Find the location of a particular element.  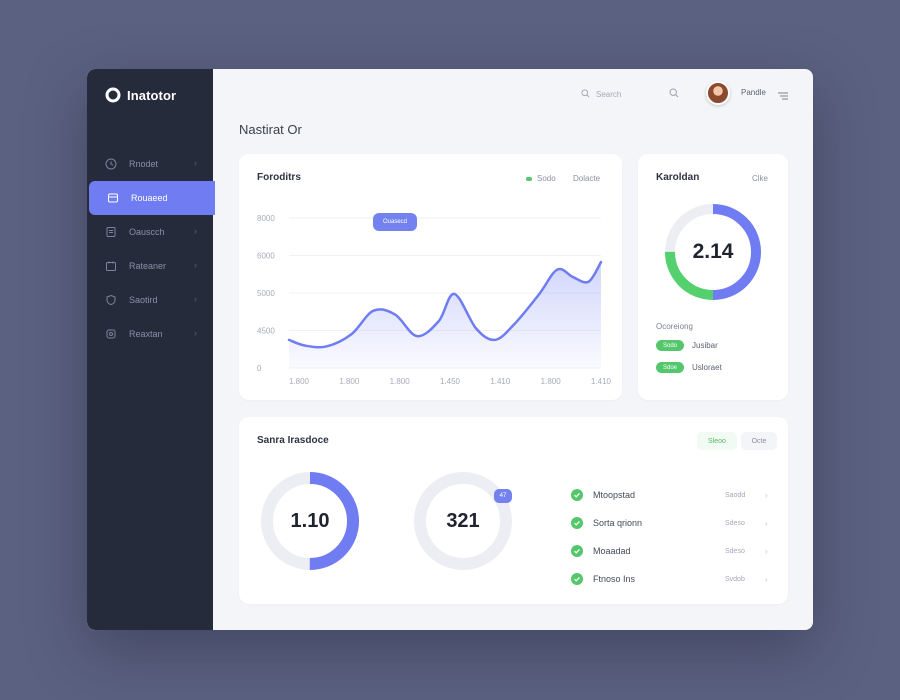

chart-legend: Sodo is located at coordinates (541, 178).